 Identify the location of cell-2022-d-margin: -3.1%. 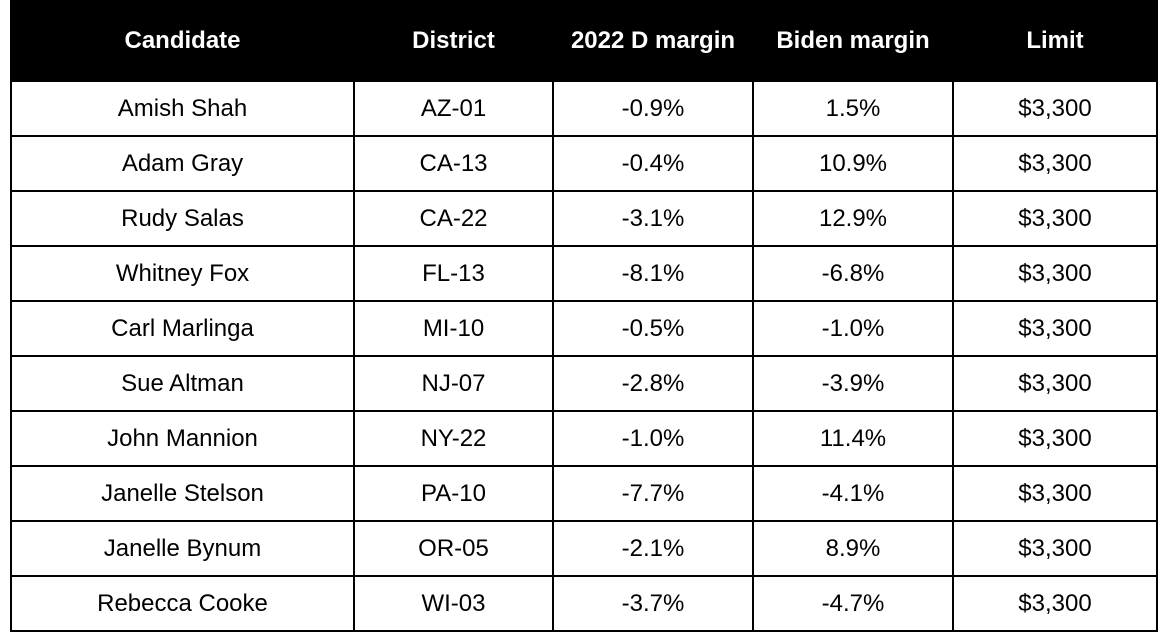
(653, 218).